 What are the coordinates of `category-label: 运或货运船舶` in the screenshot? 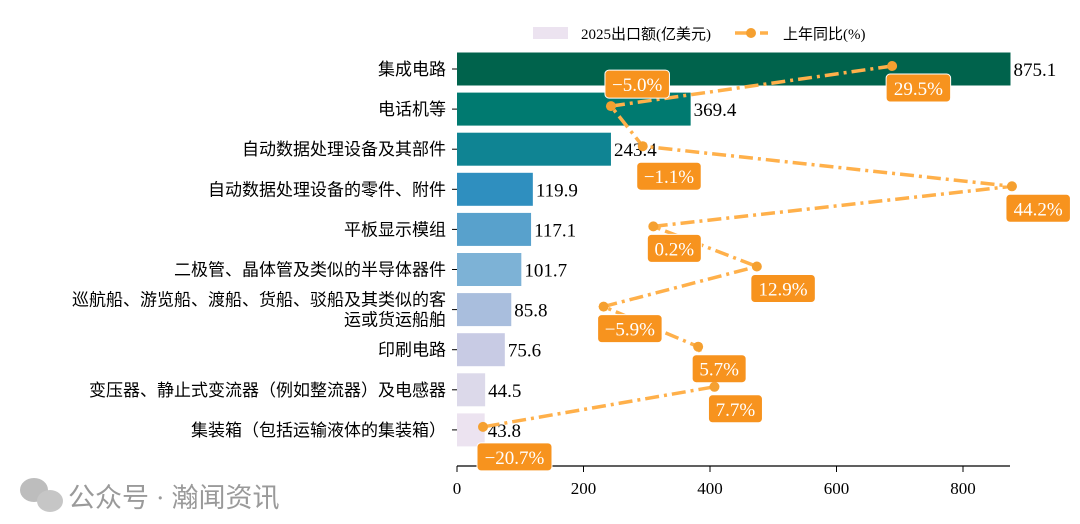 It's located at (395, 320).